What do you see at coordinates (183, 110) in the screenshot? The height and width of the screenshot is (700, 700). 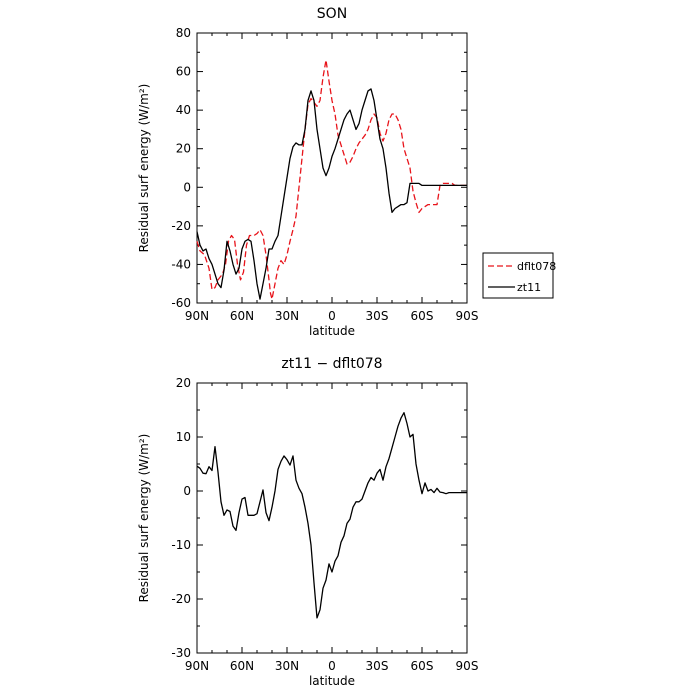 I see `y-tick-label: 40` at bounding box center [183, 110].